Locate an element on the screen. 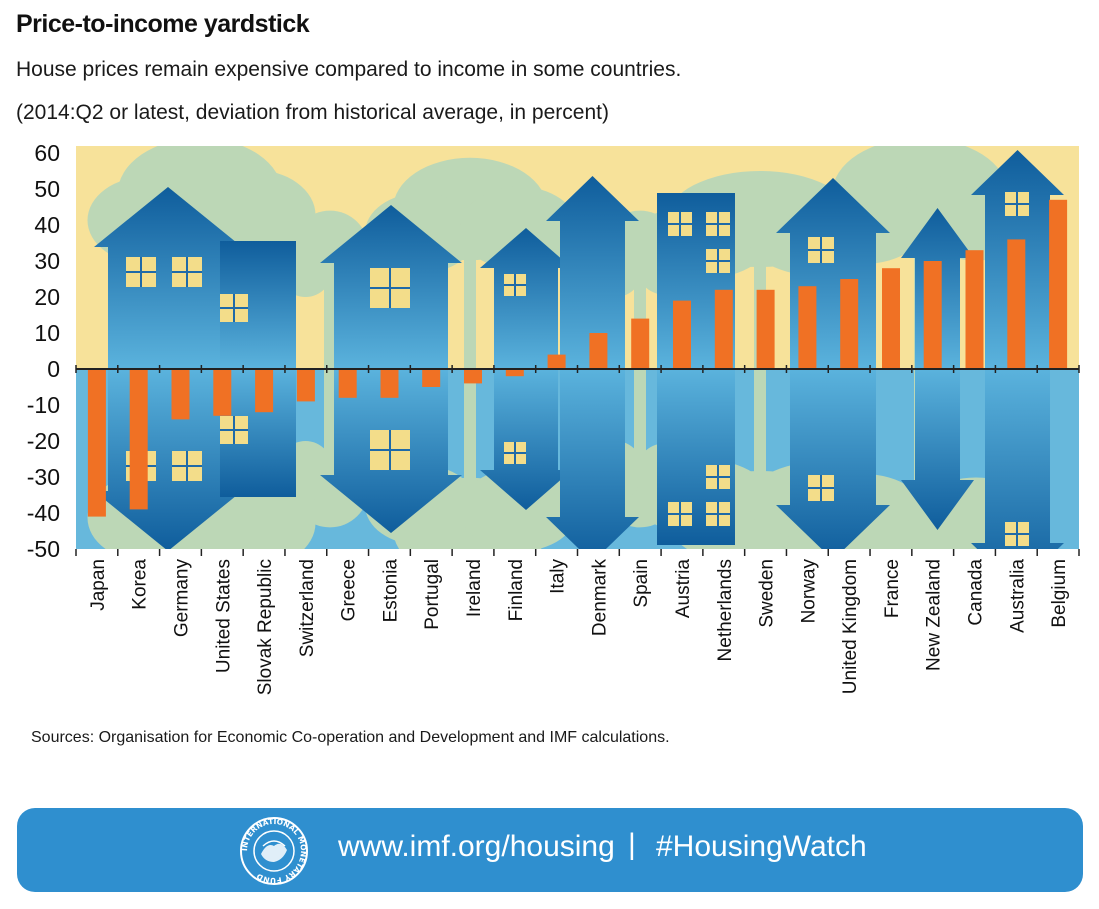 This screenshot has width=1099, height=909. x-tick-label: Austria is located at coordinates (683, 589).